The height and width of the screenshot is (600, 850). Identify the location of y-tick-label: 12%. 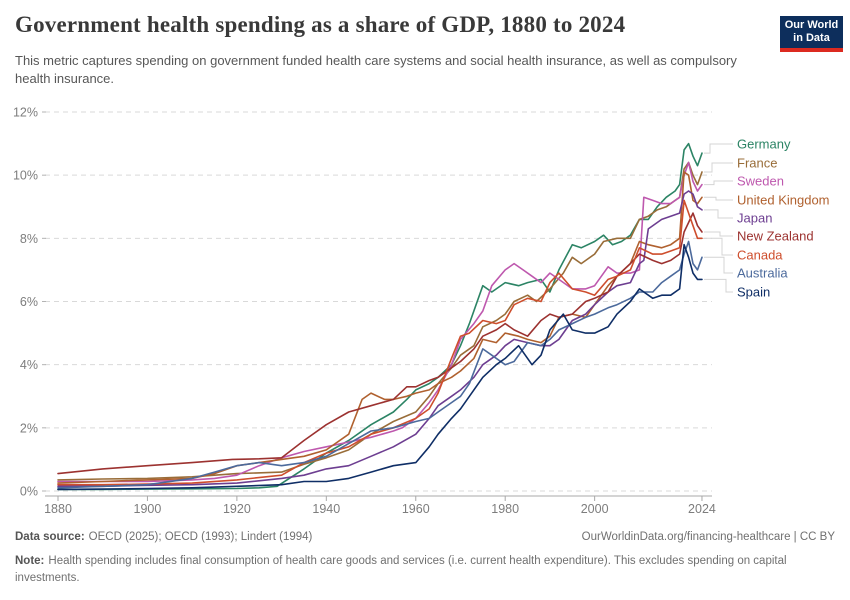
(25, 113).